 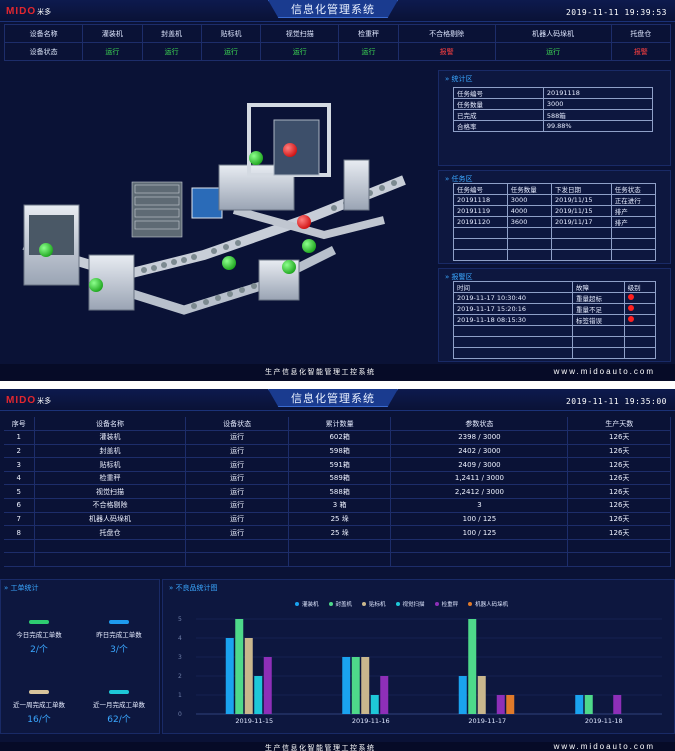 What do you see at coordinates (110, 532) in the screenshot?
I see `table-cell: 托盘仓` at bounding box center [110, 532].